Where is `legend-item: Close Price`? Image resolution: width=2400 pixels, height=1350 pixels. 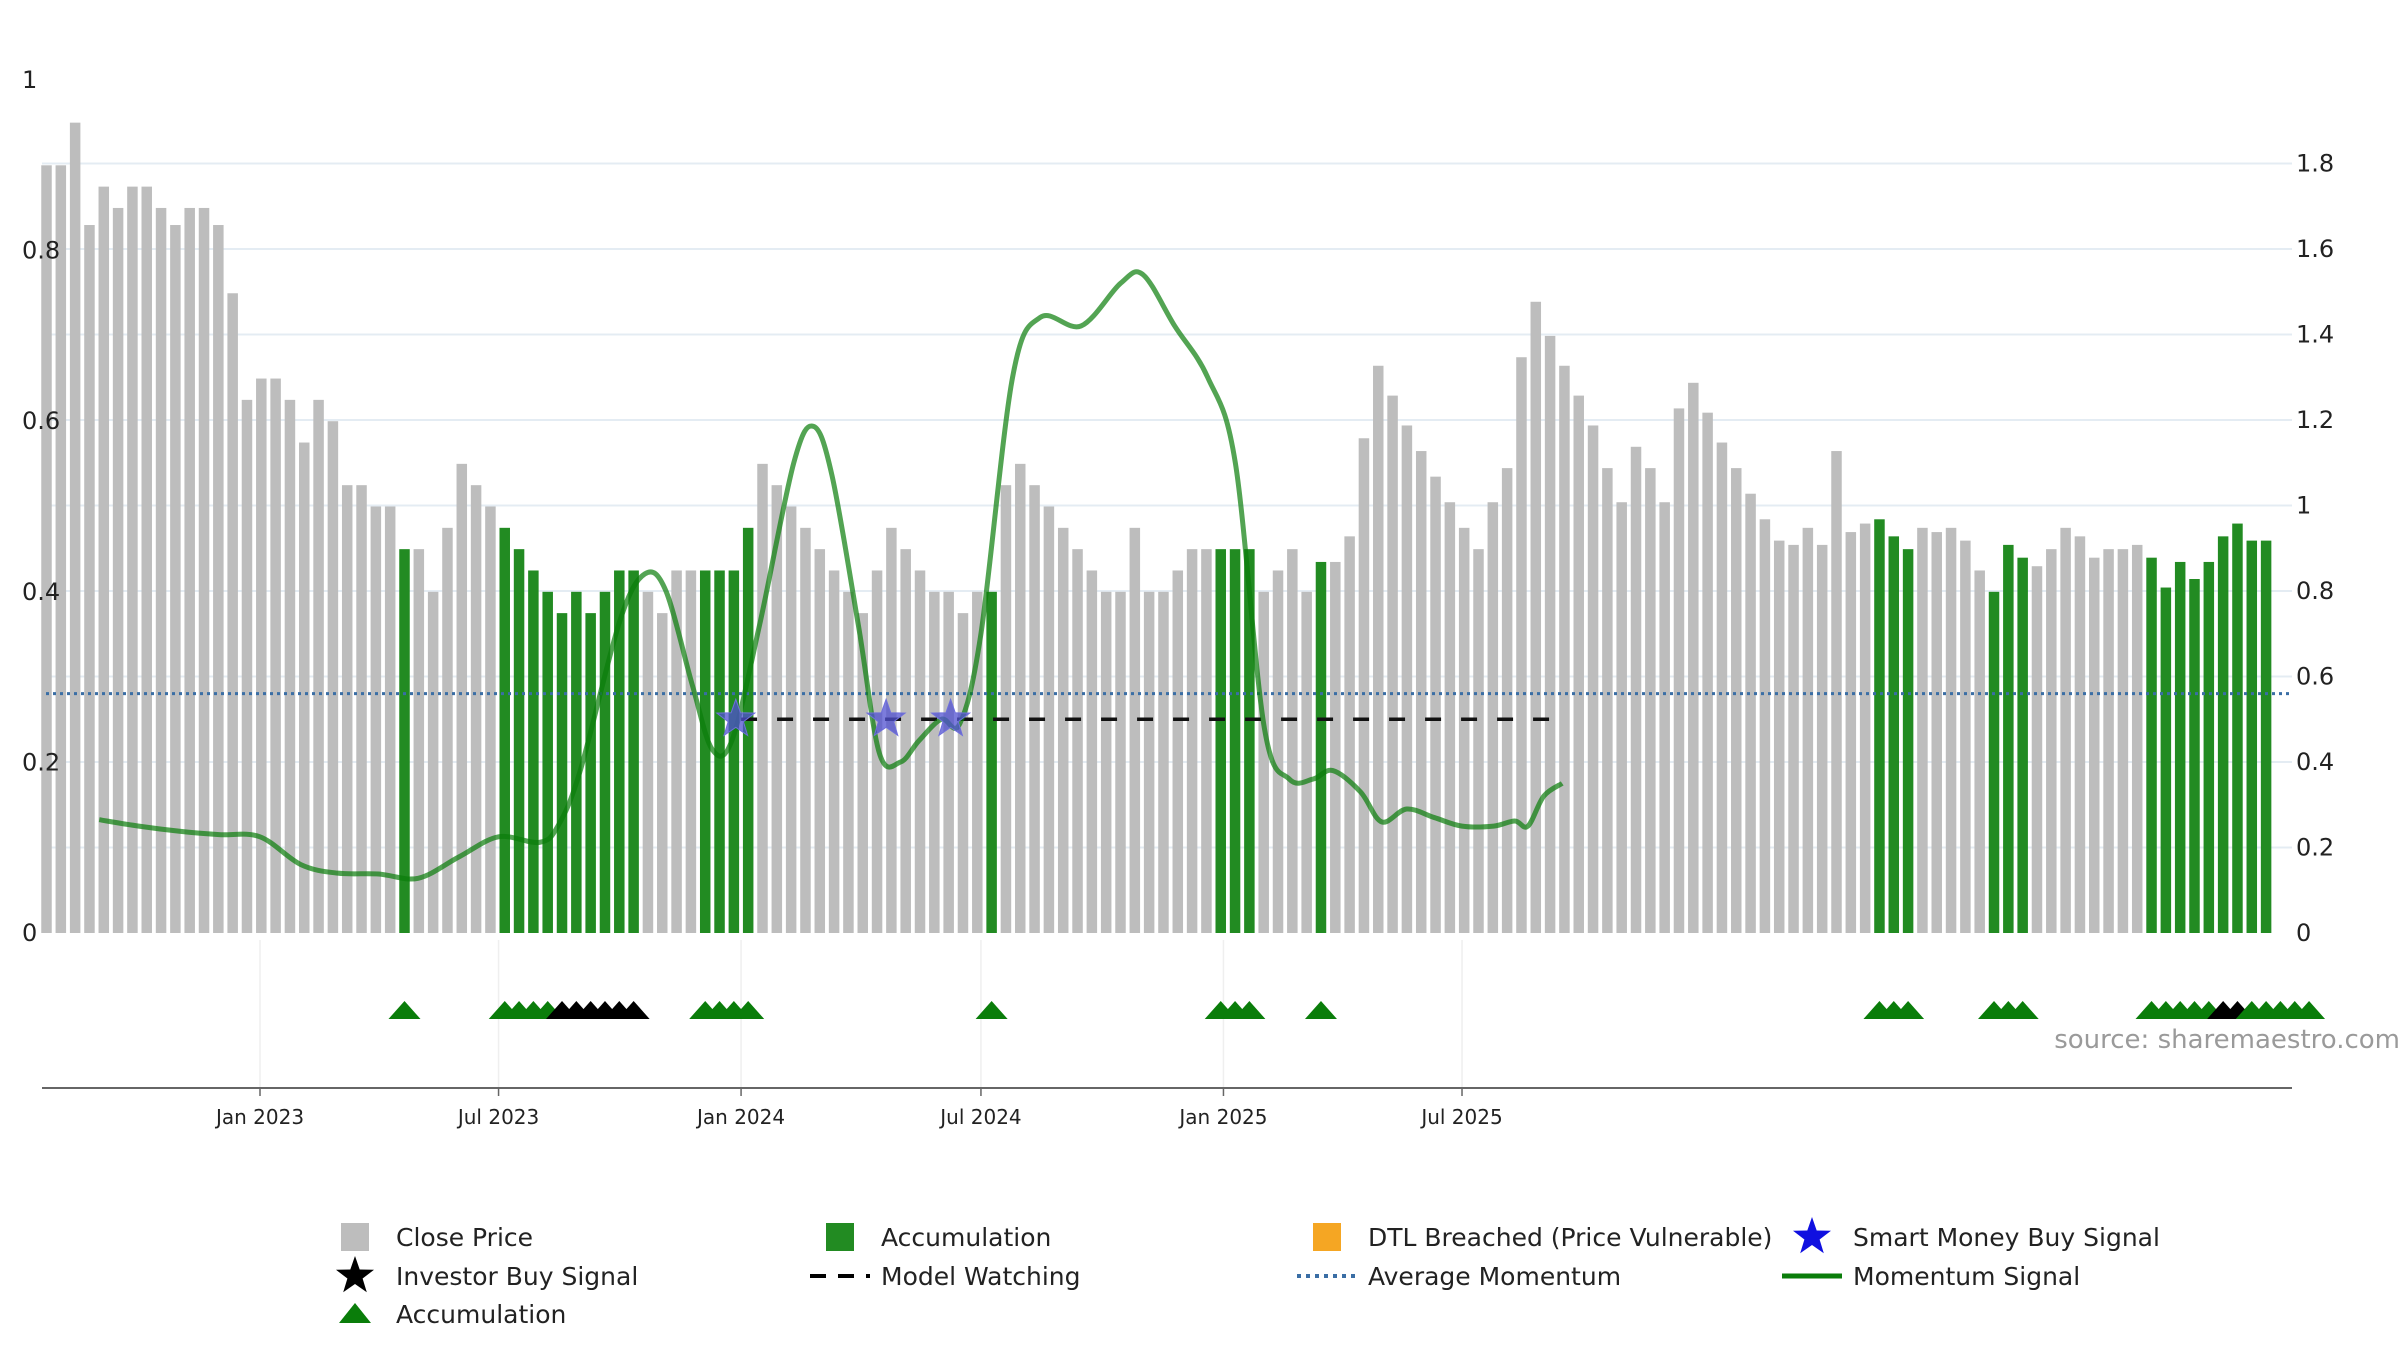 legend-item: Close Price is located at coordinates (437, 1237).